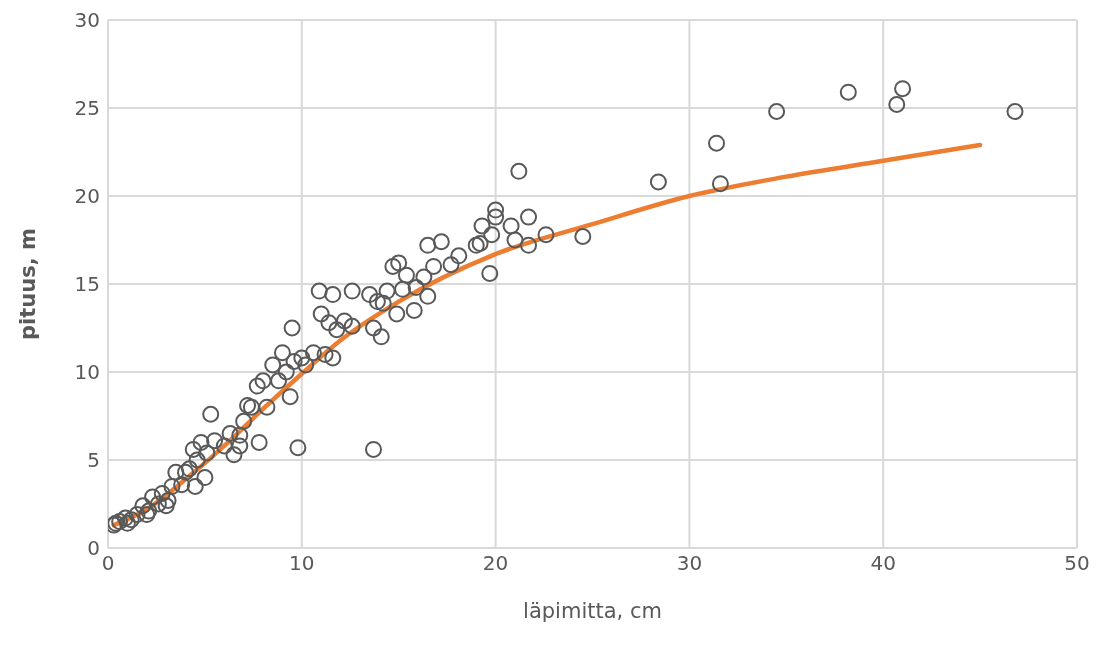 The width and height of the screenshot is (1105, 646). I want to click on y-tick-label: 20, so click(87, 196).